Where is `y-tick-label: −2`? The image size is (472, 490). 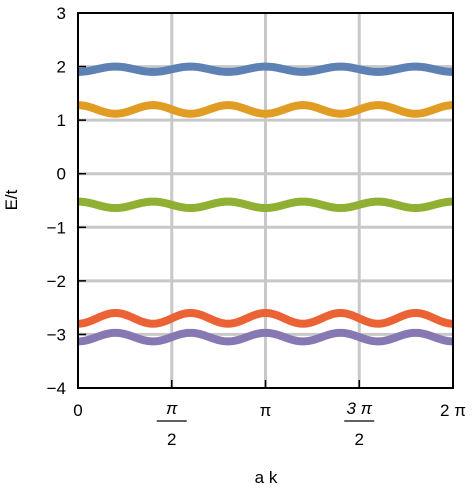
y-tick-label: −2 is located at coordinates (56, 281).